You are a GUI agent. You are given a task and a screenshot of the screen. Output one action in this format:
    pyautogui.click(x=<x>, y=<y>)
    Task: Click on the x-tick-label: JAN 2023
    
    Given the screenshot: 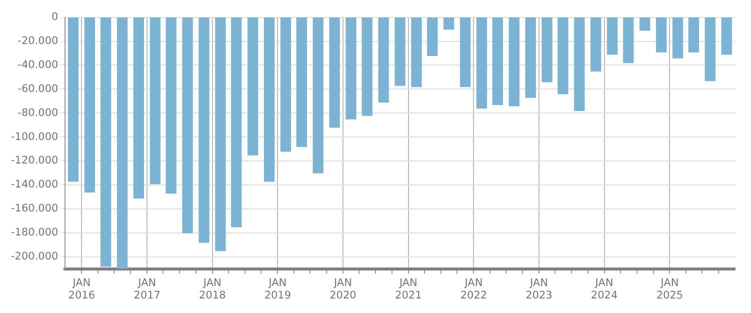 What is the action you would take?
    pyautogui.click(x=539, y=289)
    